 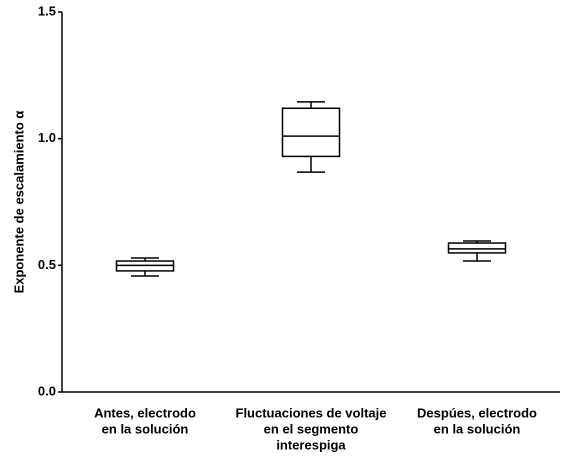 I want to click on x-tick-label: Despúes, electrodo, so click(x=477, y=412).